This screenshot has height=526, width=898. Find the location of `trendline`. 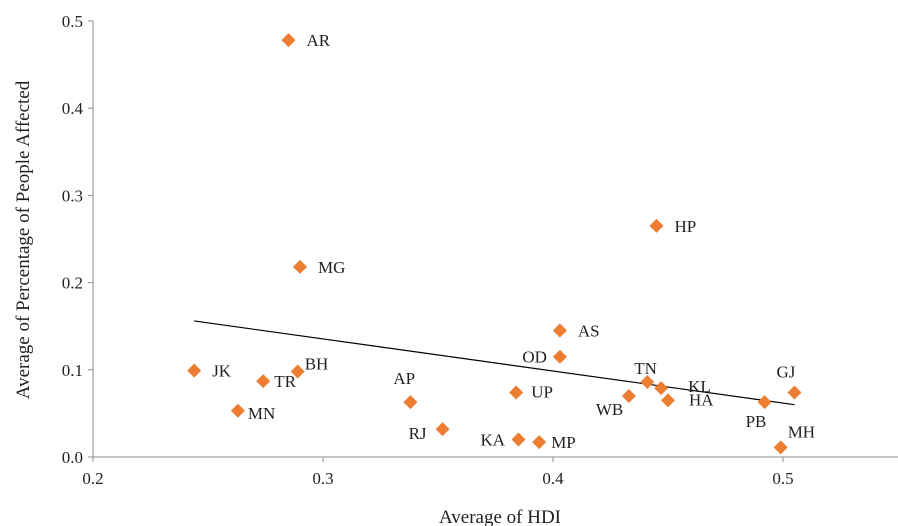

trendline is located at coordinates (494, 363).